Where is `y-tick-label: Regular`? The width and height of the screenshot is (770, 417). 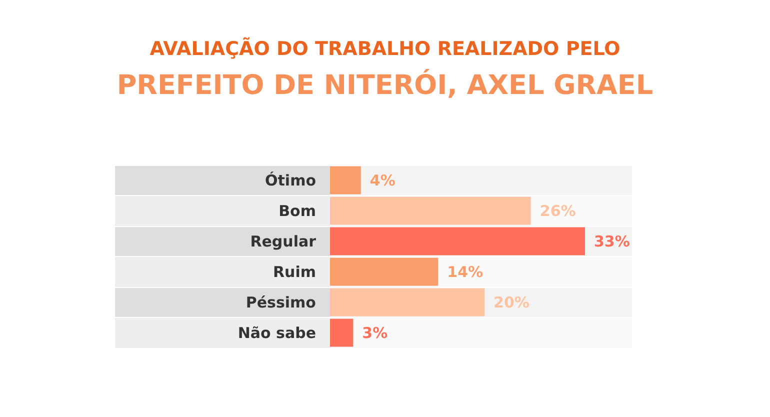 y-tick-label: Regular is located at coordinates (283, 241).